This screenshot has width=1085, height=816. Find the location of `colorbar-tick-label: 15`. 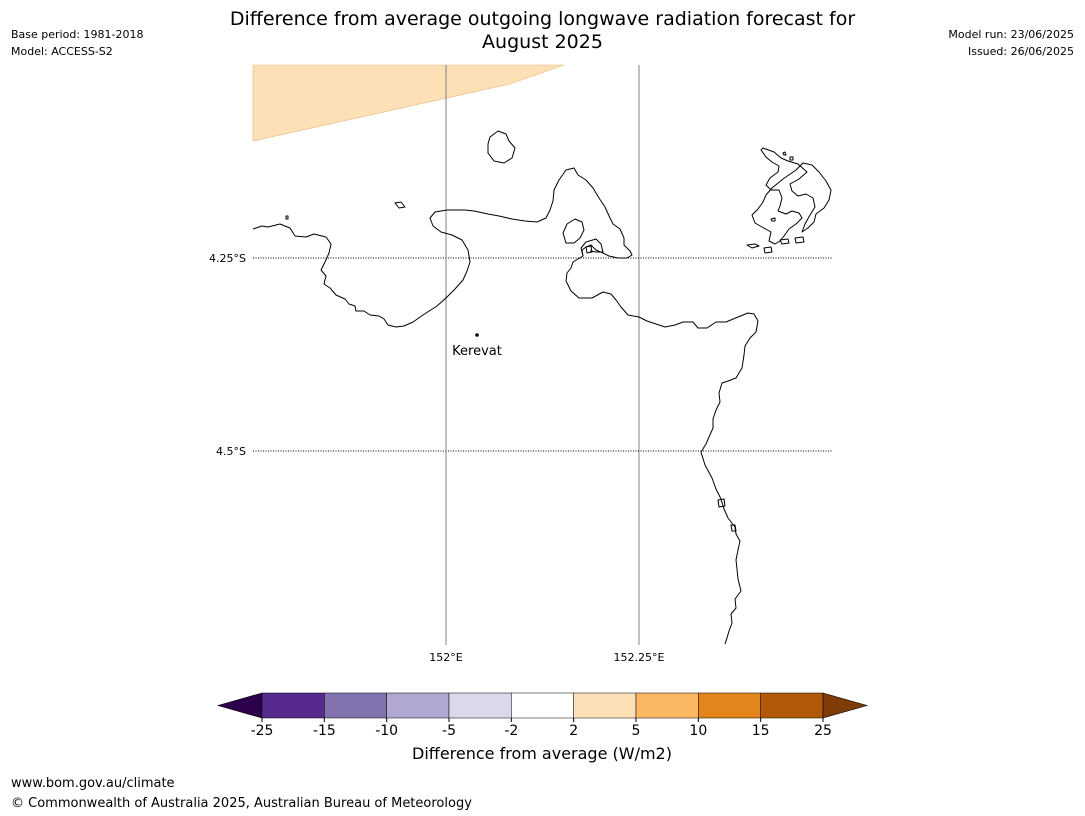

colorbar-tick-label: 15 is located at coordinates (761, 731).